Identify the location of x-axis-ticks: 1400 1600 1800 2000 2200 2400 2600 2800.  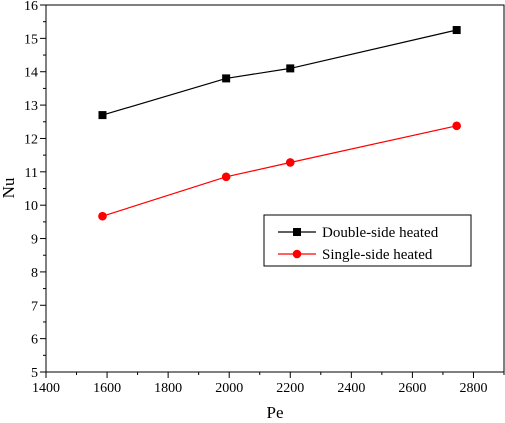
(268, 384).